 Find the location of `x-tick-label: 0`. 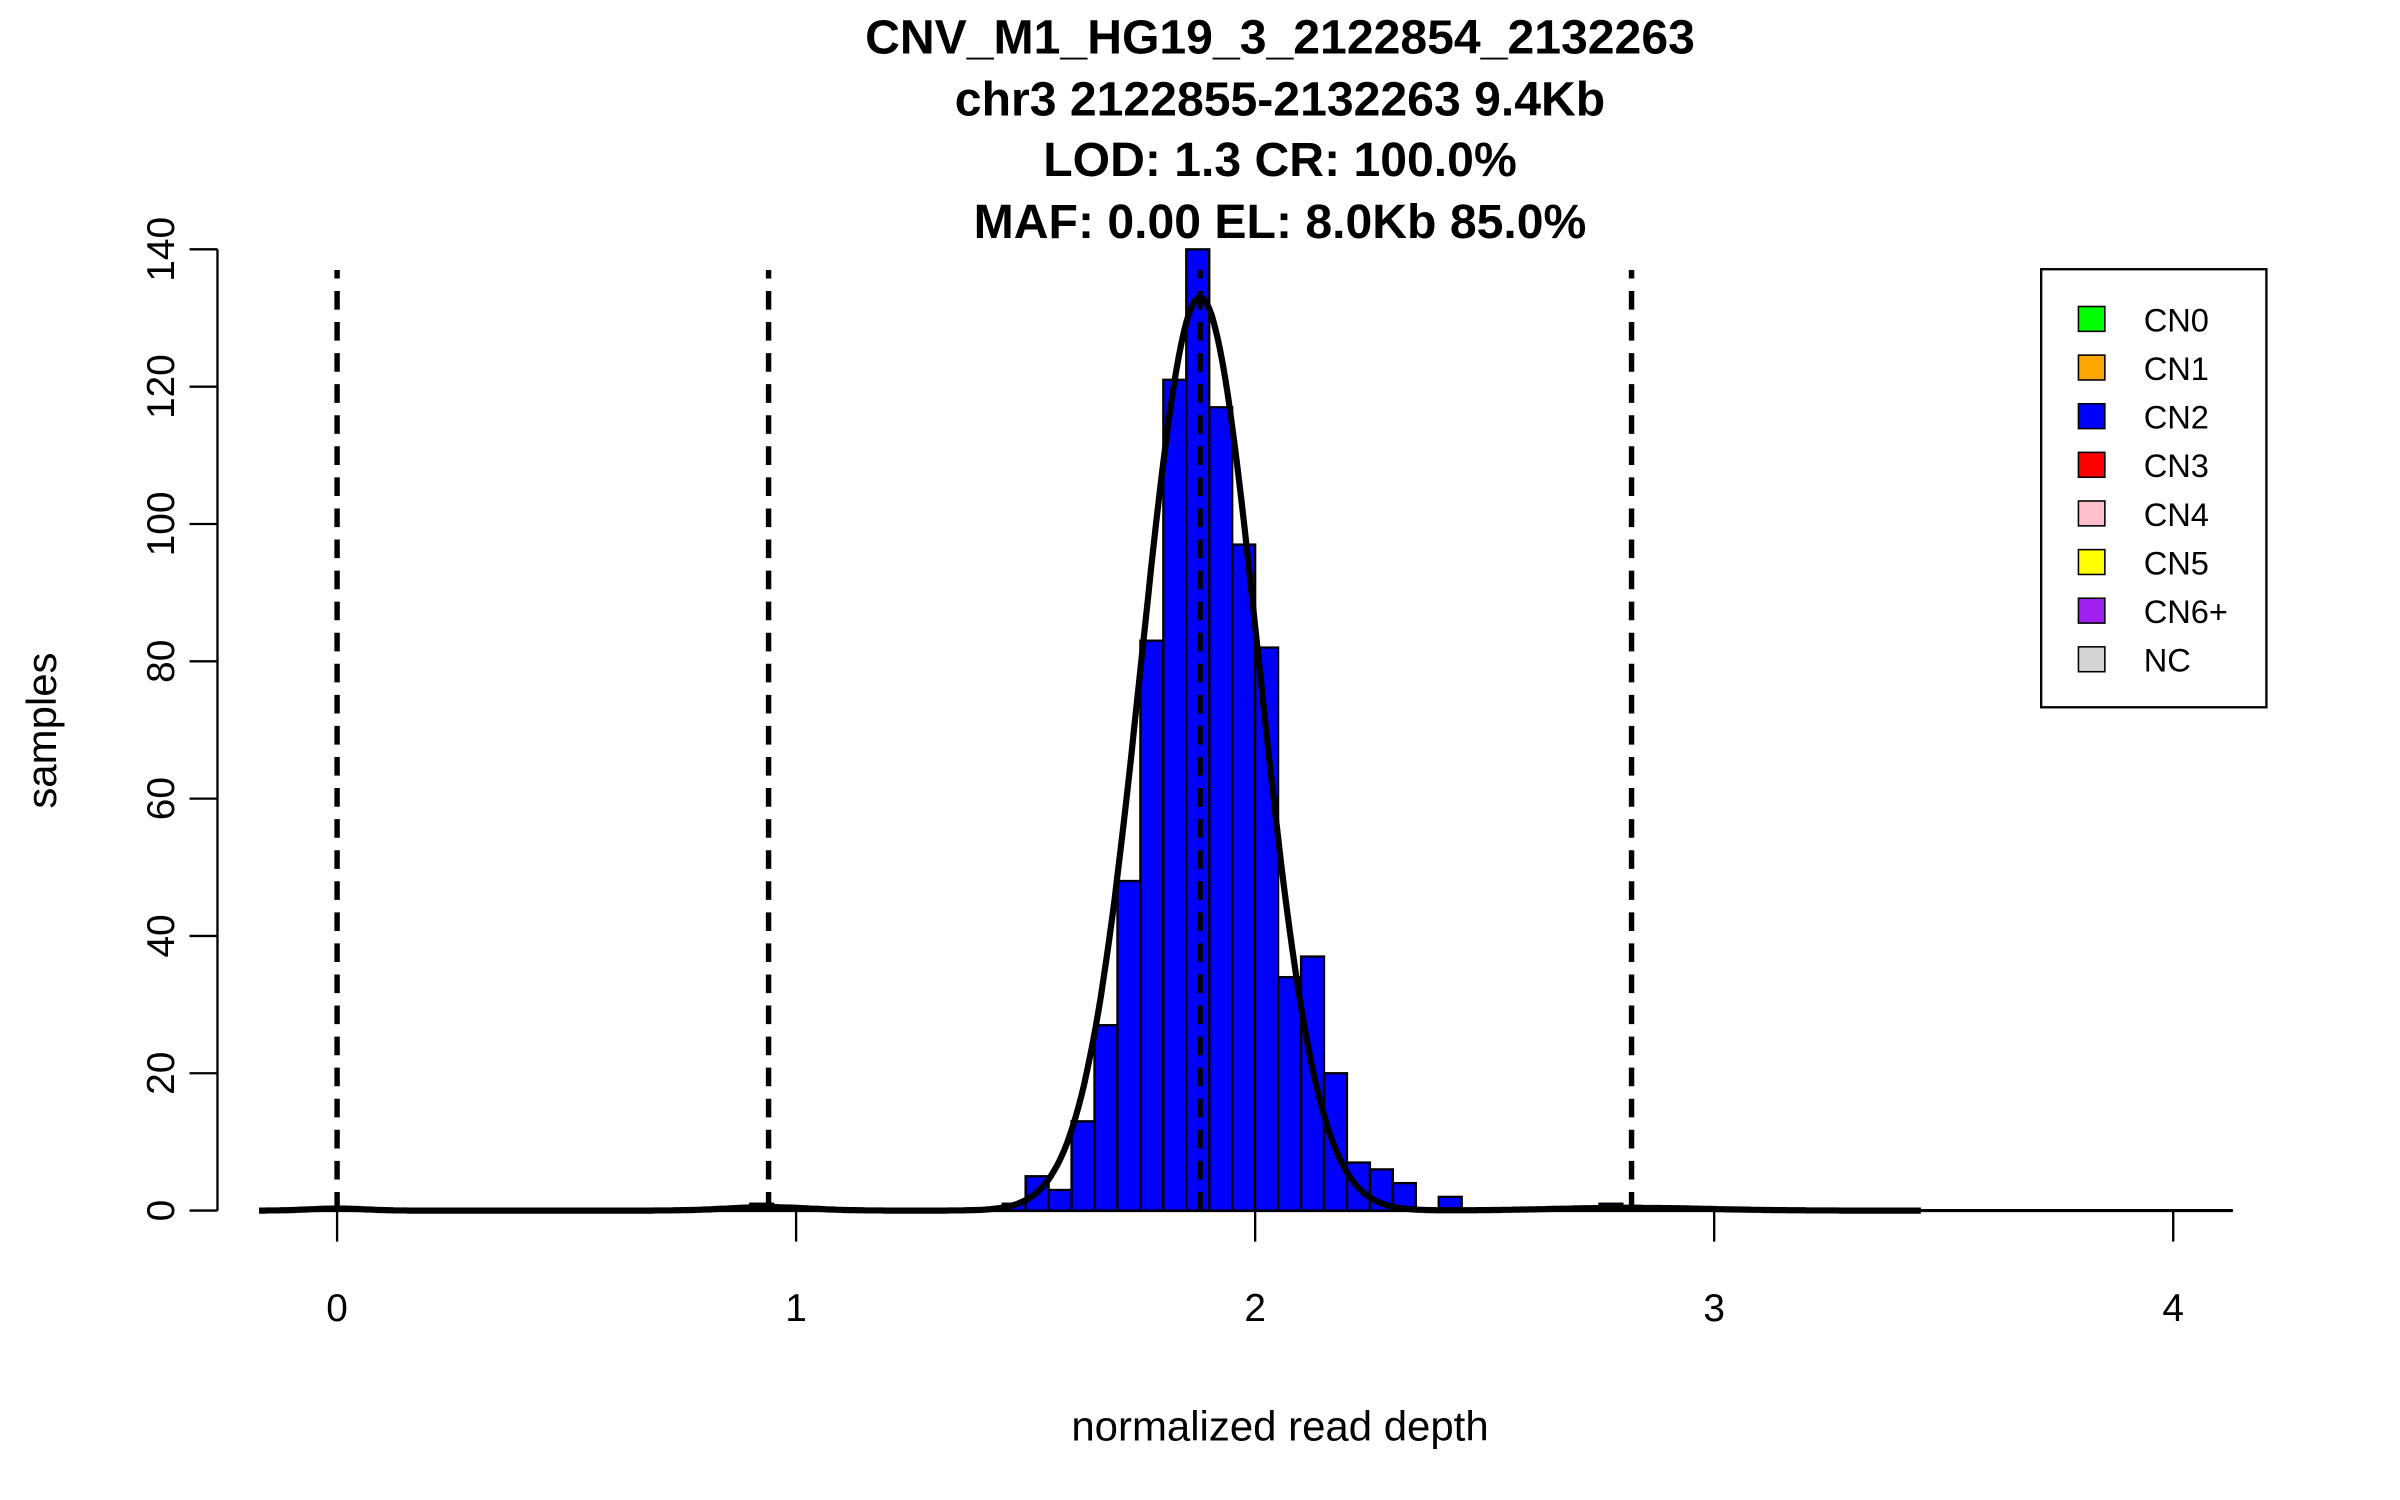

x-tick-label: 0 is located at coordinates (337, 1308).